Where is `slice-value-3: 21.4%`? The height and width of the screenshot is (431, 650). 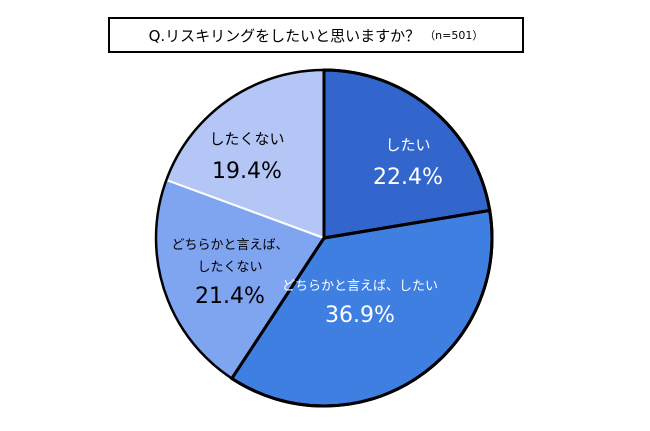
slice-value-3: 21.4% is located at coordinates (230, 296).